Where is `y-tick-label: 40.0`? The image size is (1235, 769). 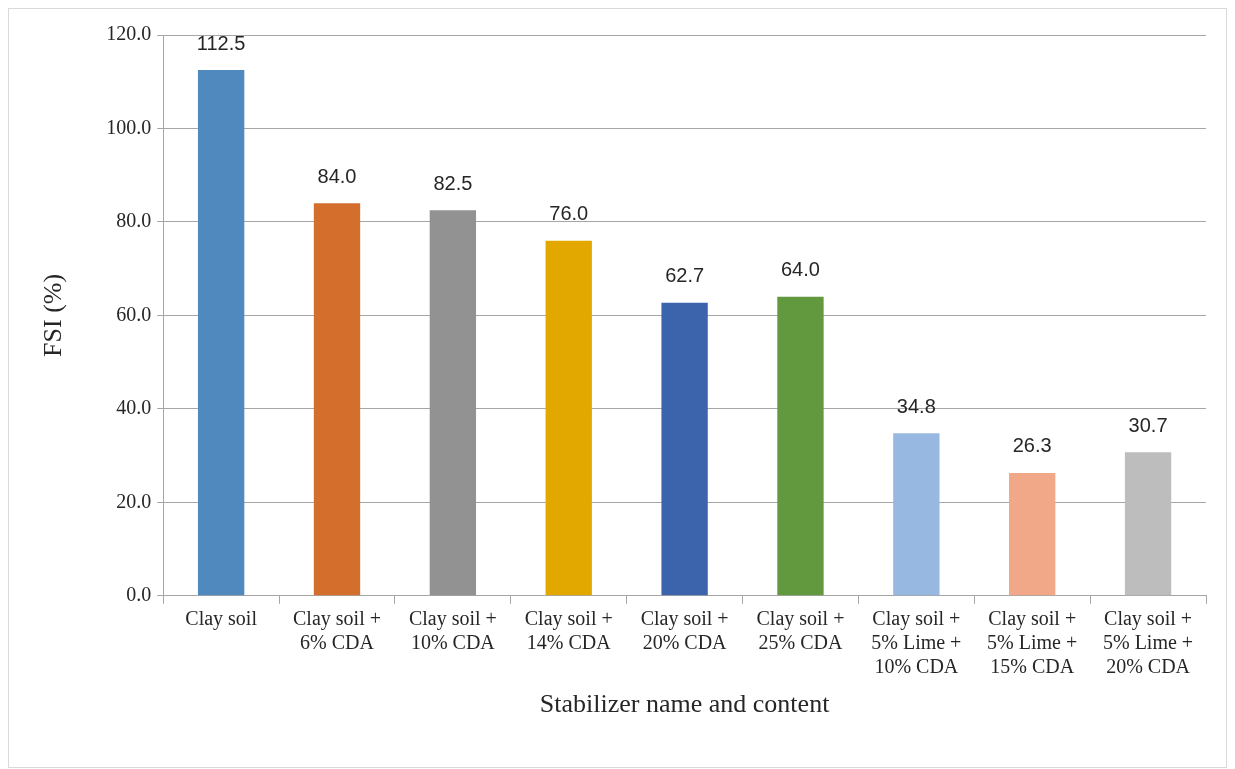
y-tick-label: 40.0 is located at coordinates (134, 407).